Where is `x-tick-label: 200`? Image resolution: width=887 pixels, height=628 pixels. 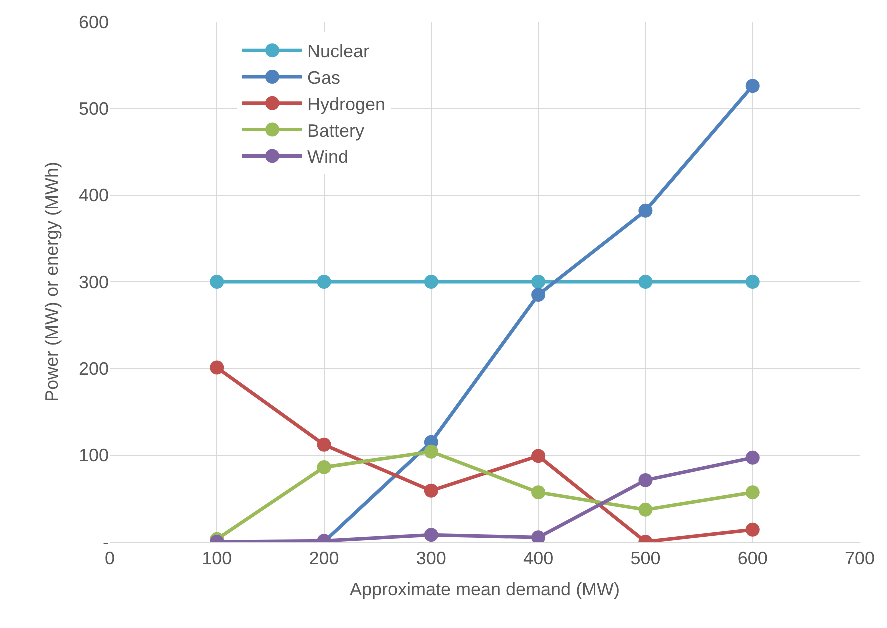
x-tick-label: 200 is located at coordinates (324, 558).